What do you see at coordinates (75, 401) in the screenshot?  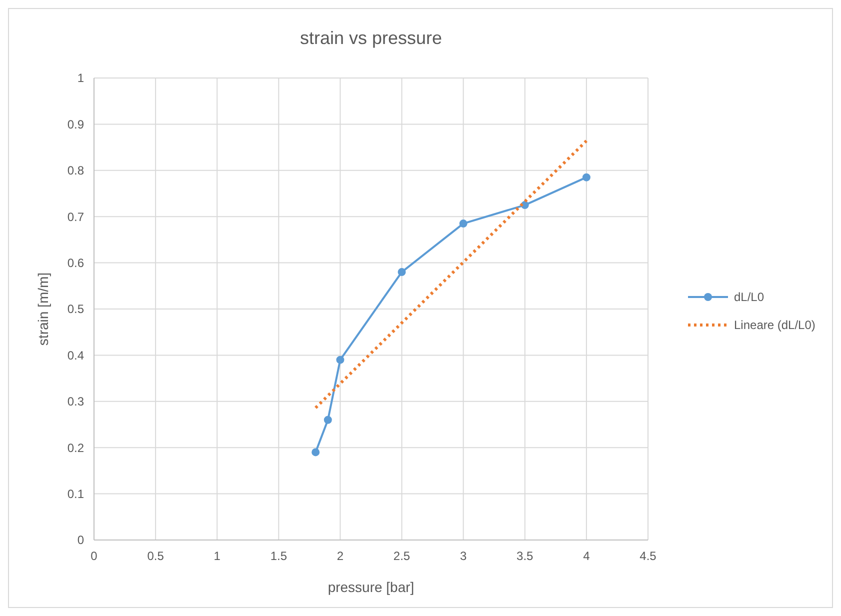 I see `y-tick-label: 0.3` at bounding box center [75, 401].